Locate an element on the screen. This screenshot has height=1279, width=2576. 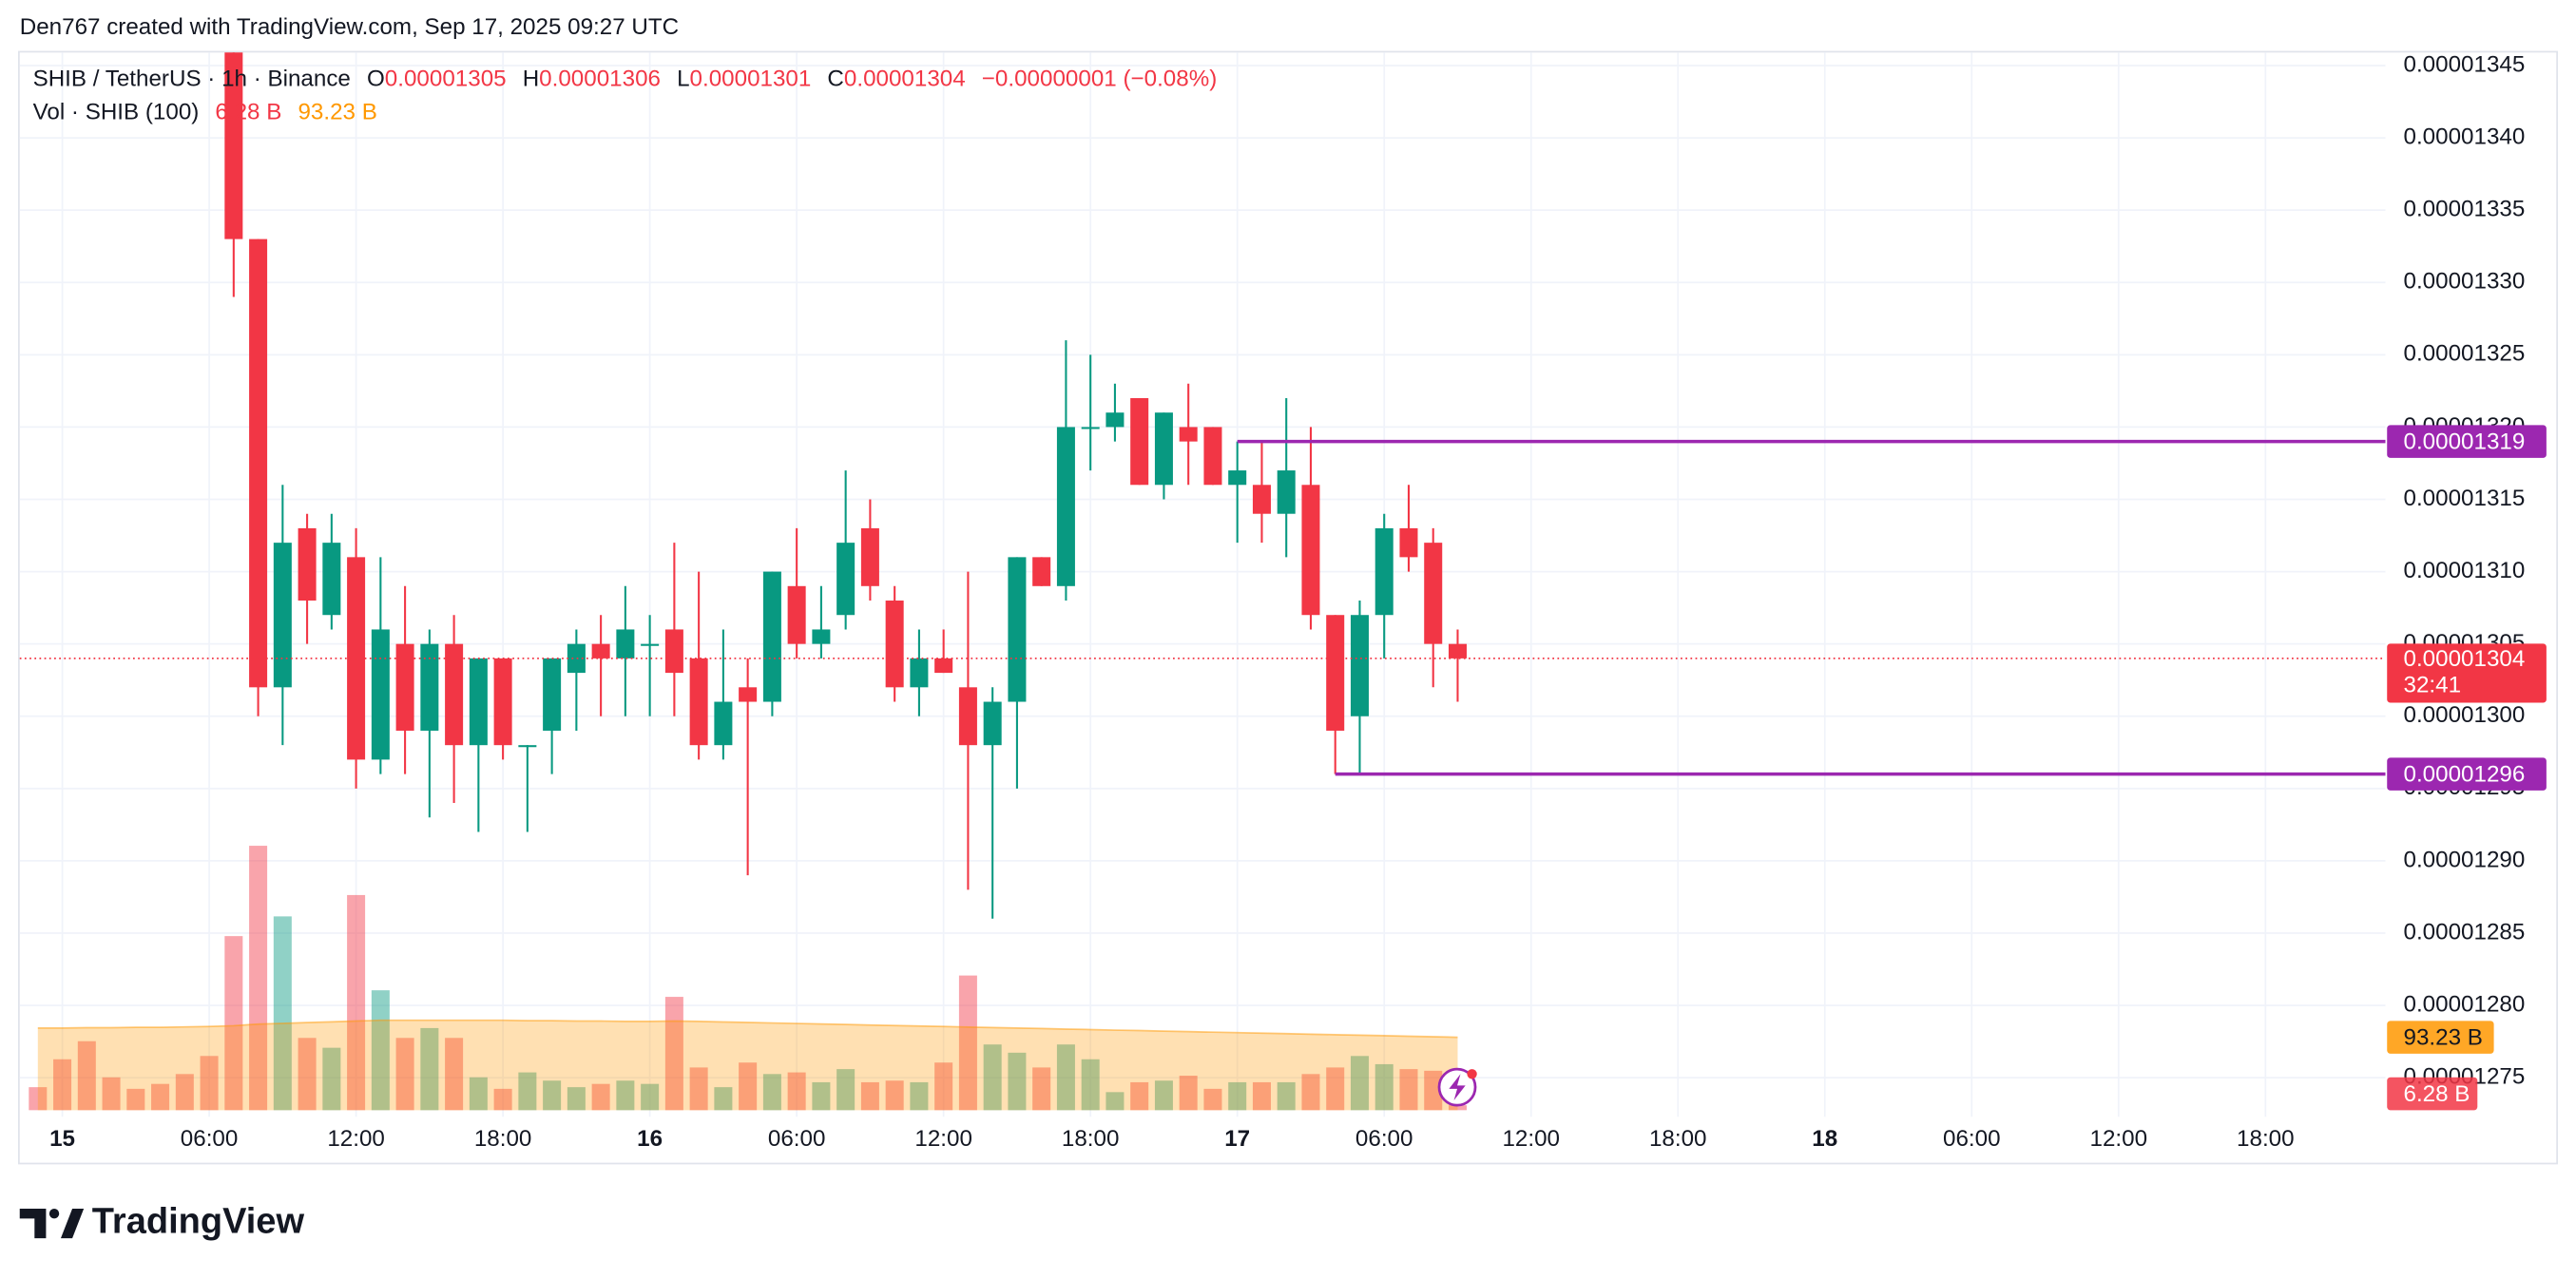
countdown-label: 32:41 is located at coordinates (2433, 686).